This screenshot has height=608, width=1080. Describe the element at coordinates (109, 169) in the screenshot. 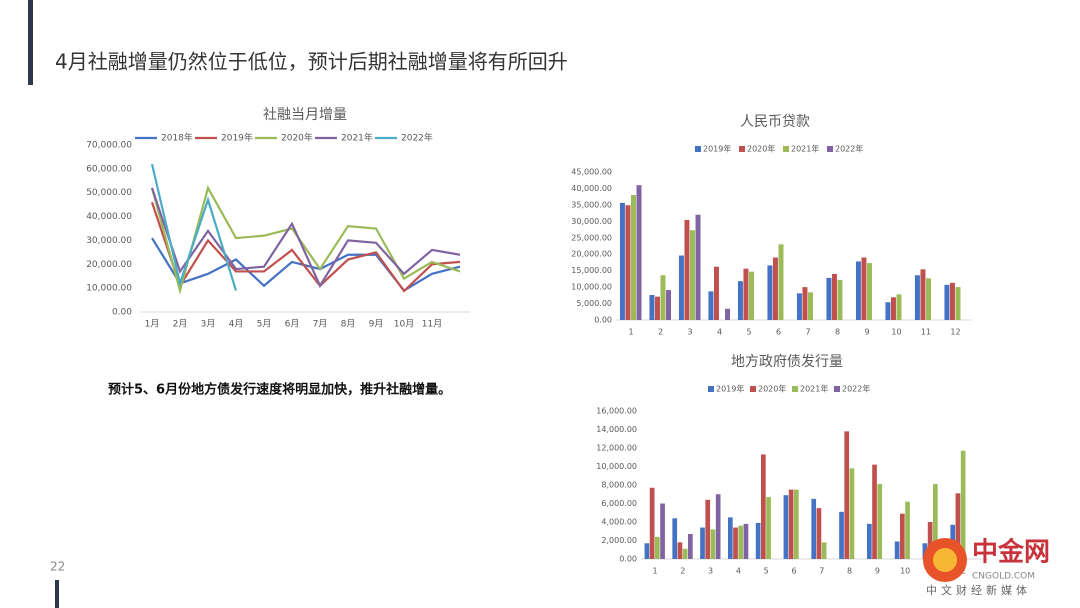

I see `y-tick-label: 60,000.00` at that location.